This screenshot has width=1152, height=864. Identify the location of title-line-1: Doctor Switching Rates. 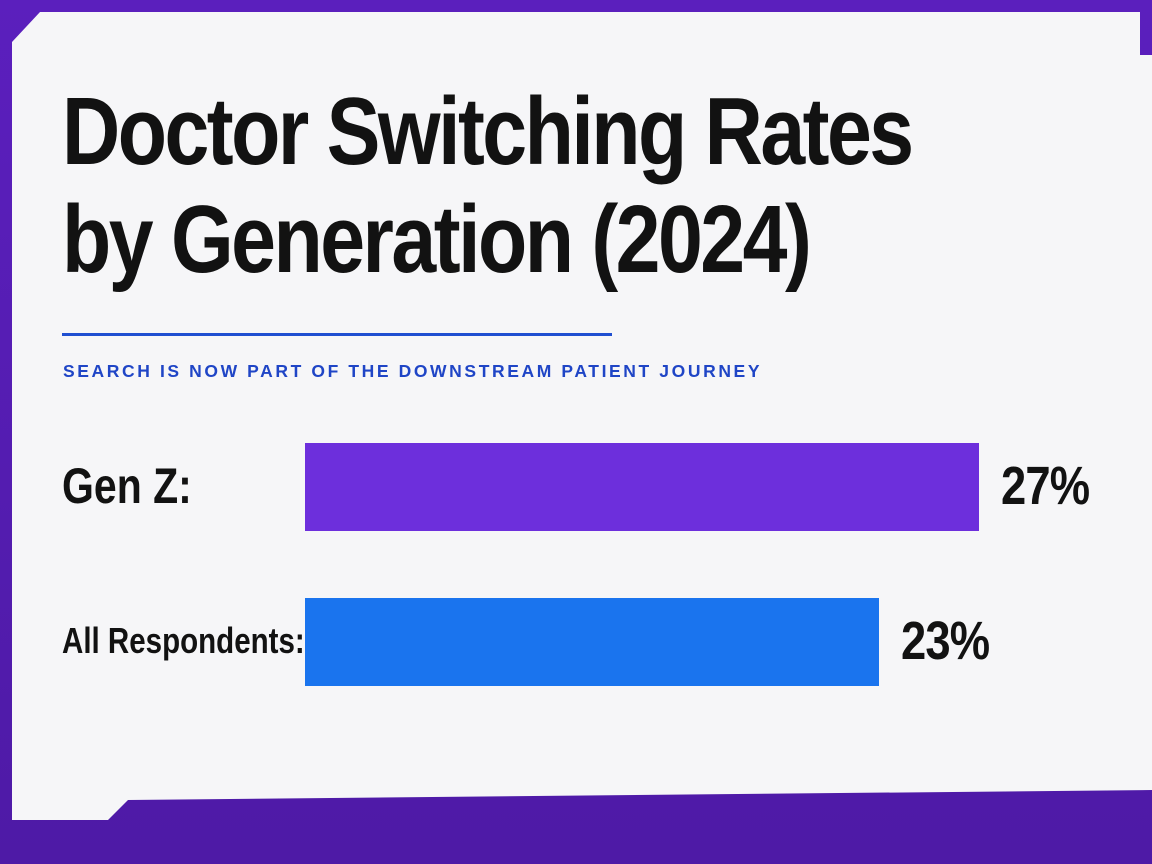
(488, 131).